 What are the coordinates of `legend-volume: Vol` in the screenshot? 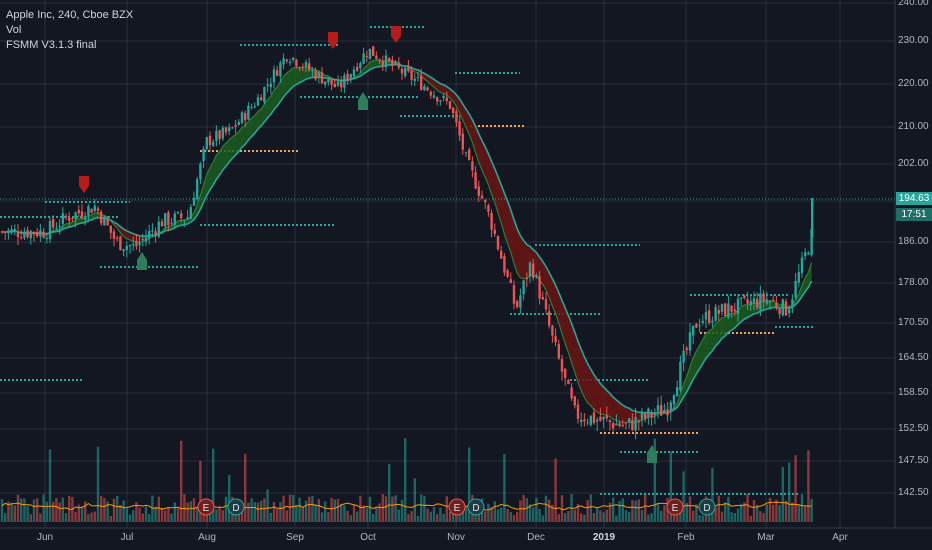 It's located at (14, 30).